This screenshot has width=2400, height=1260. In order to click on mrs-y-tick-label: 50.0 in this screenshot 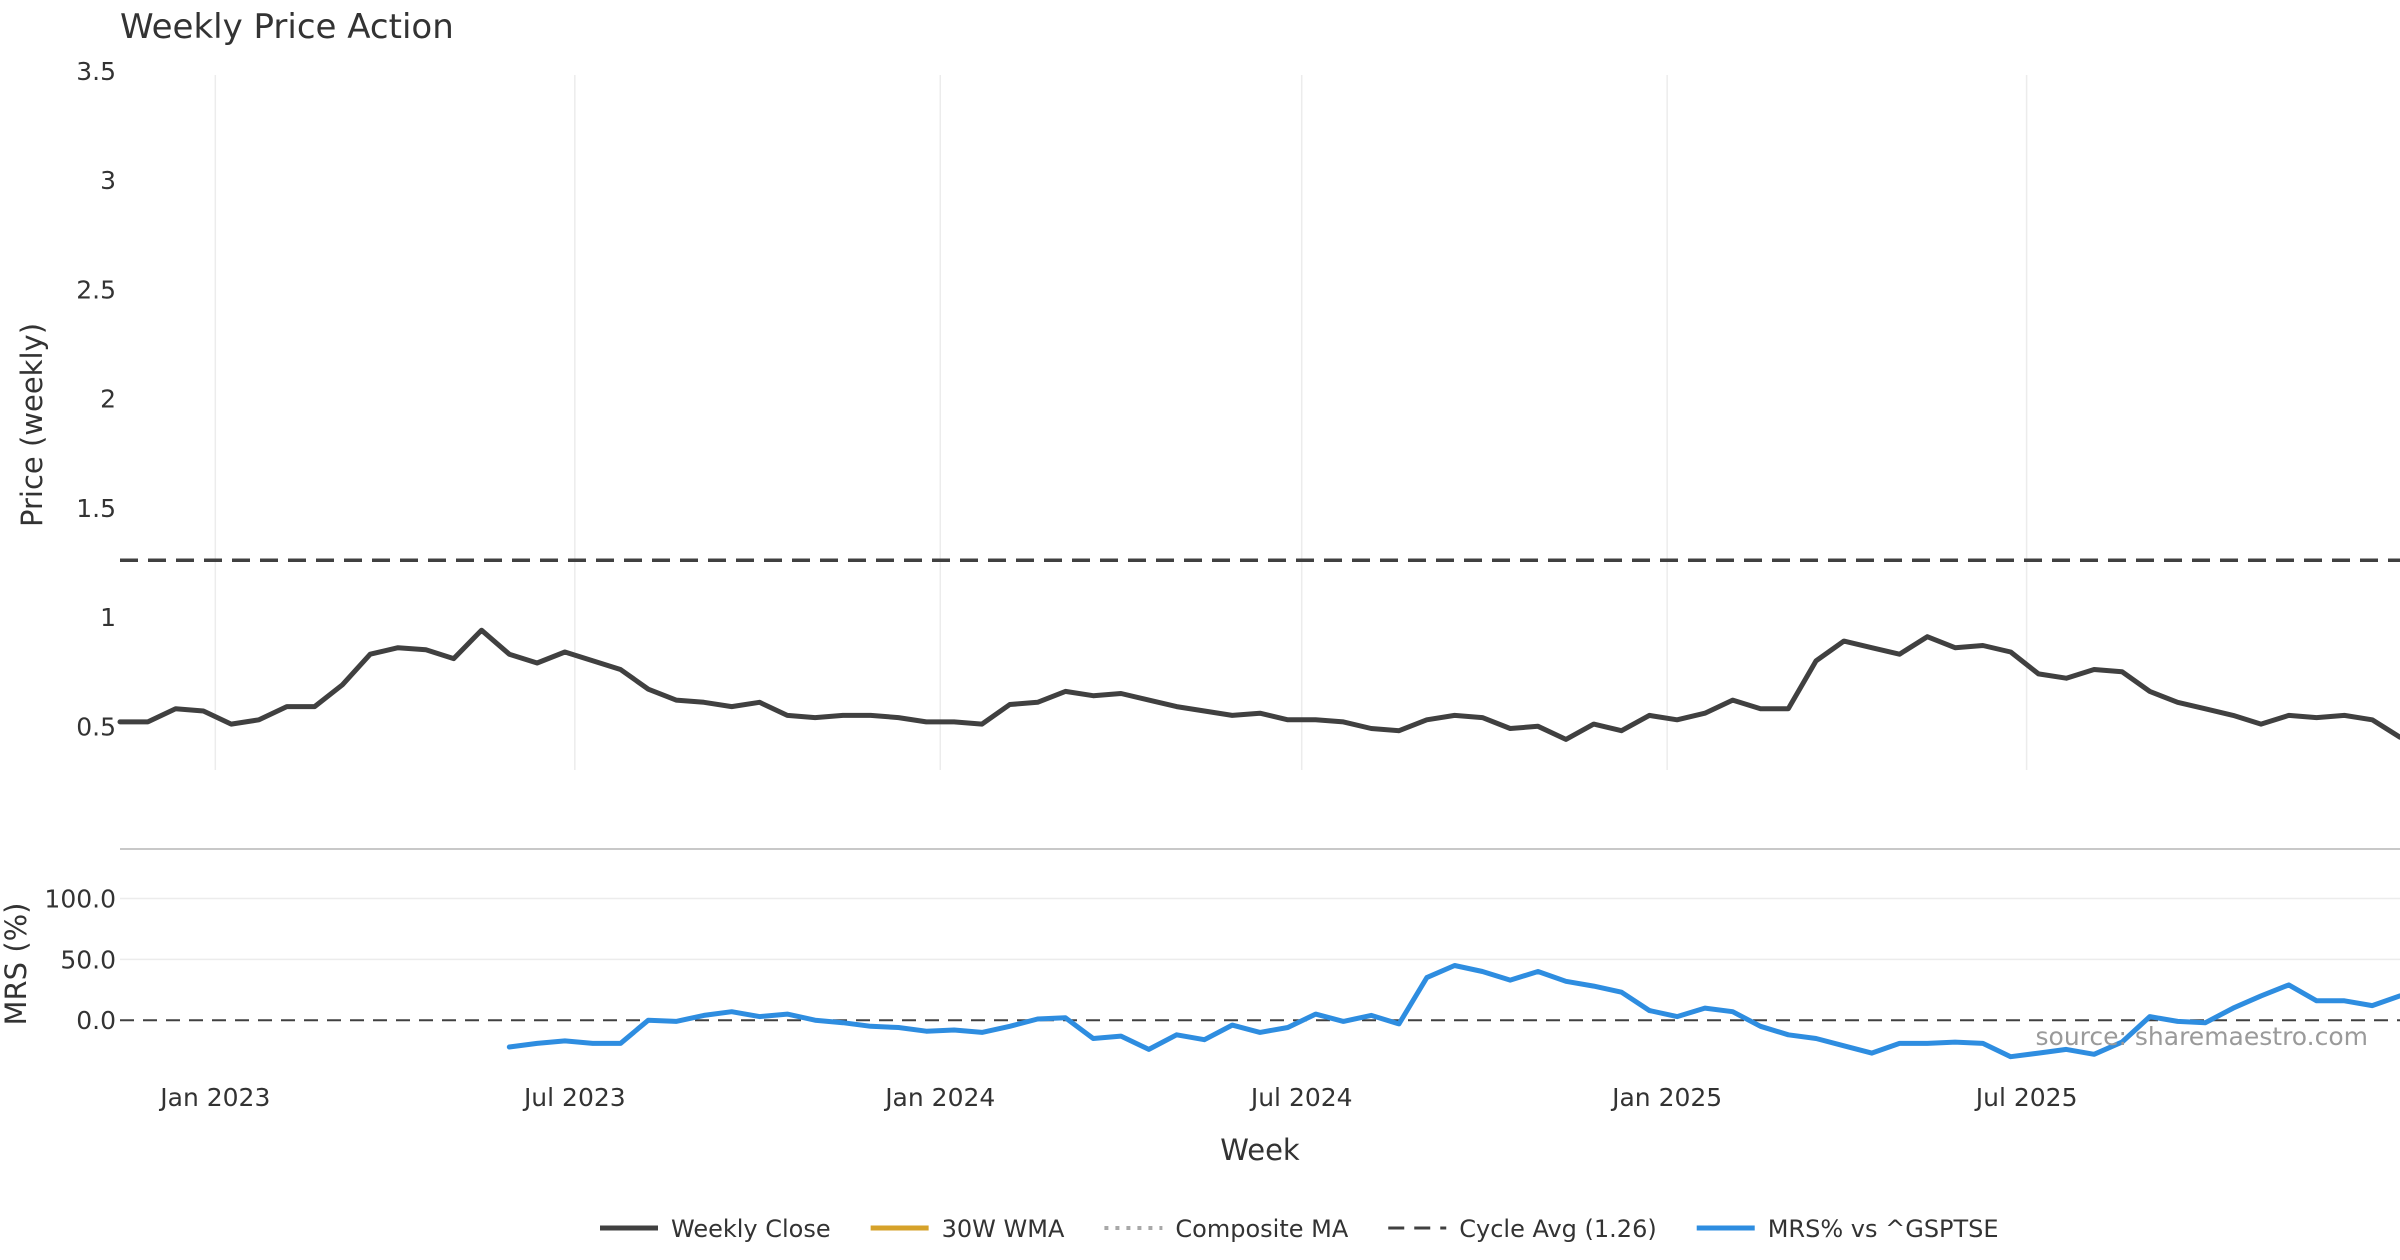, I will do `click(88, 959)`.